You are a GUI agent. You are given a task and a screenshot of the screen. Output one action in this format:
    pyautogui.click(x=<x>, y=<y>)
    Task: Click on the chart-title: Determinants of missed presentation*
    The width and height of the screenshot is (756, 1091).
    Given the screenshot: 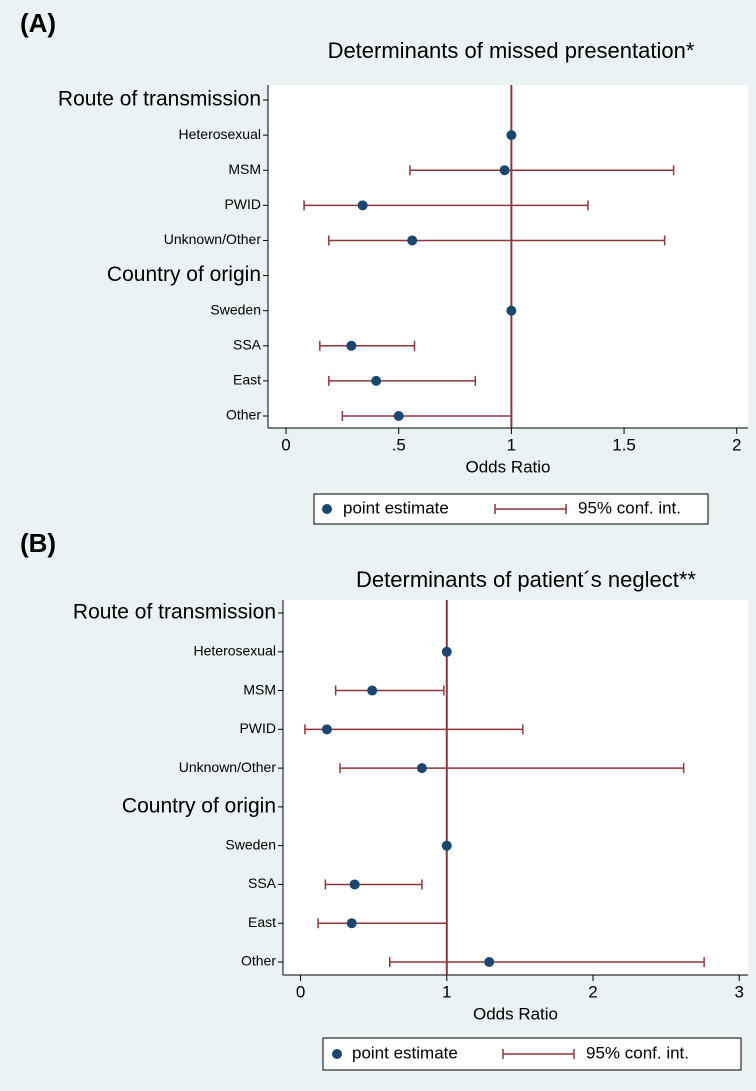 What is the action you would take?
    pyautogui.click(x=511, y=50)
    